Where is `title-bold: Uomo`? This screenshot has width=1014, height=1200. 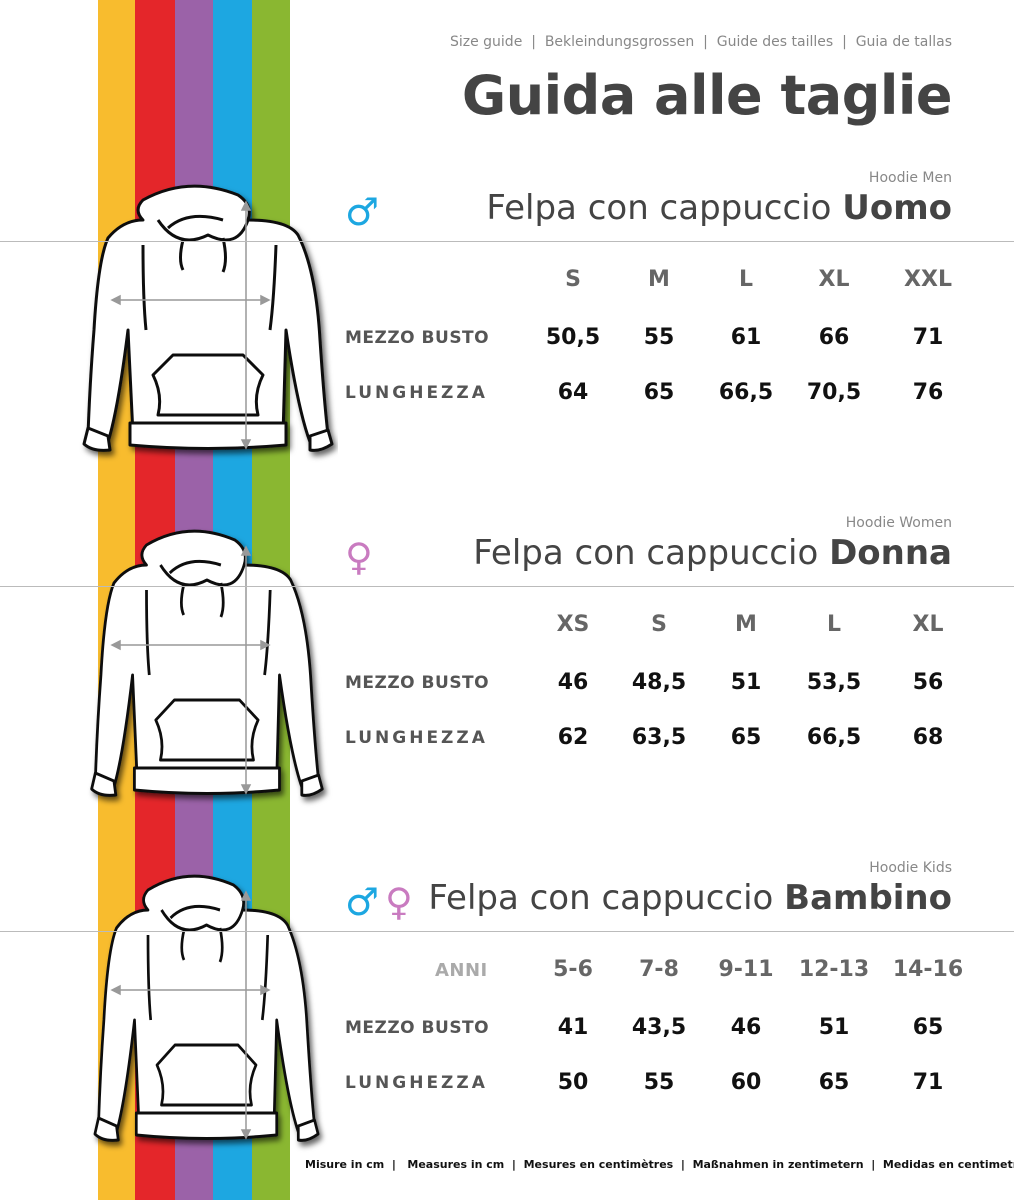 title-bold: Uomo is located at coordinates (897, 208).